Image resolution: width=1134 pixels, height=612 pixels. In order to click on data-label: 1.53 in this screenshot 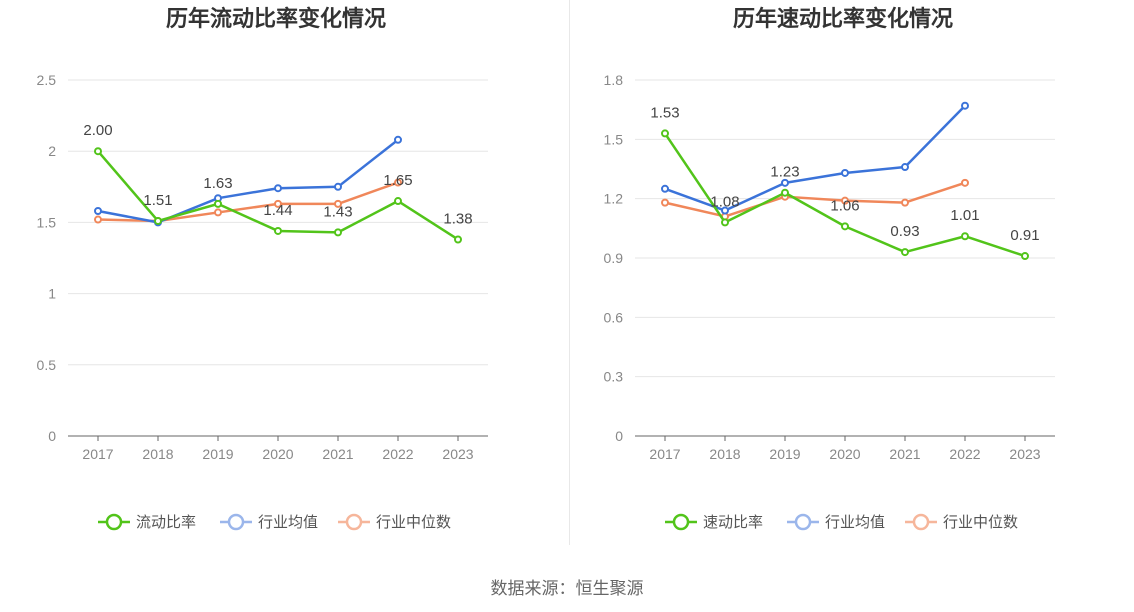, I will do `click(664, 112)`.